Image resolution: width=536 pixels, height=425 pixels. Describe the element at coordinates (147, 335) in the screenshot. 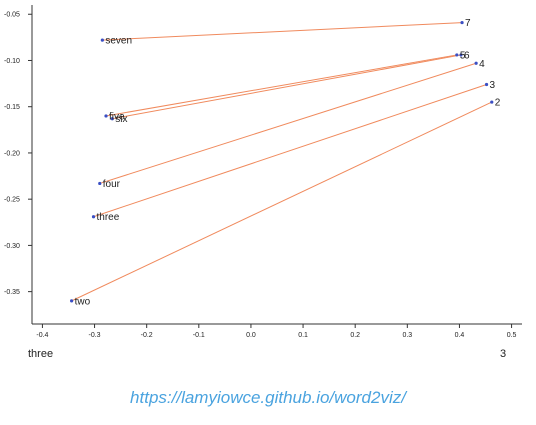

I see `x-tick-label: -0.2` at that location.